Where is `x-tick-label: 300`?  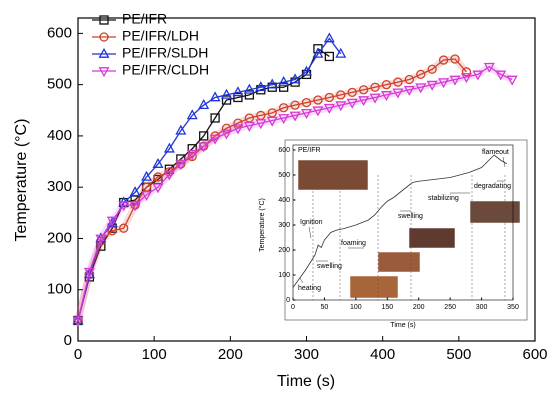
x-tick-label: 300 is located at coordinates (306, 354).